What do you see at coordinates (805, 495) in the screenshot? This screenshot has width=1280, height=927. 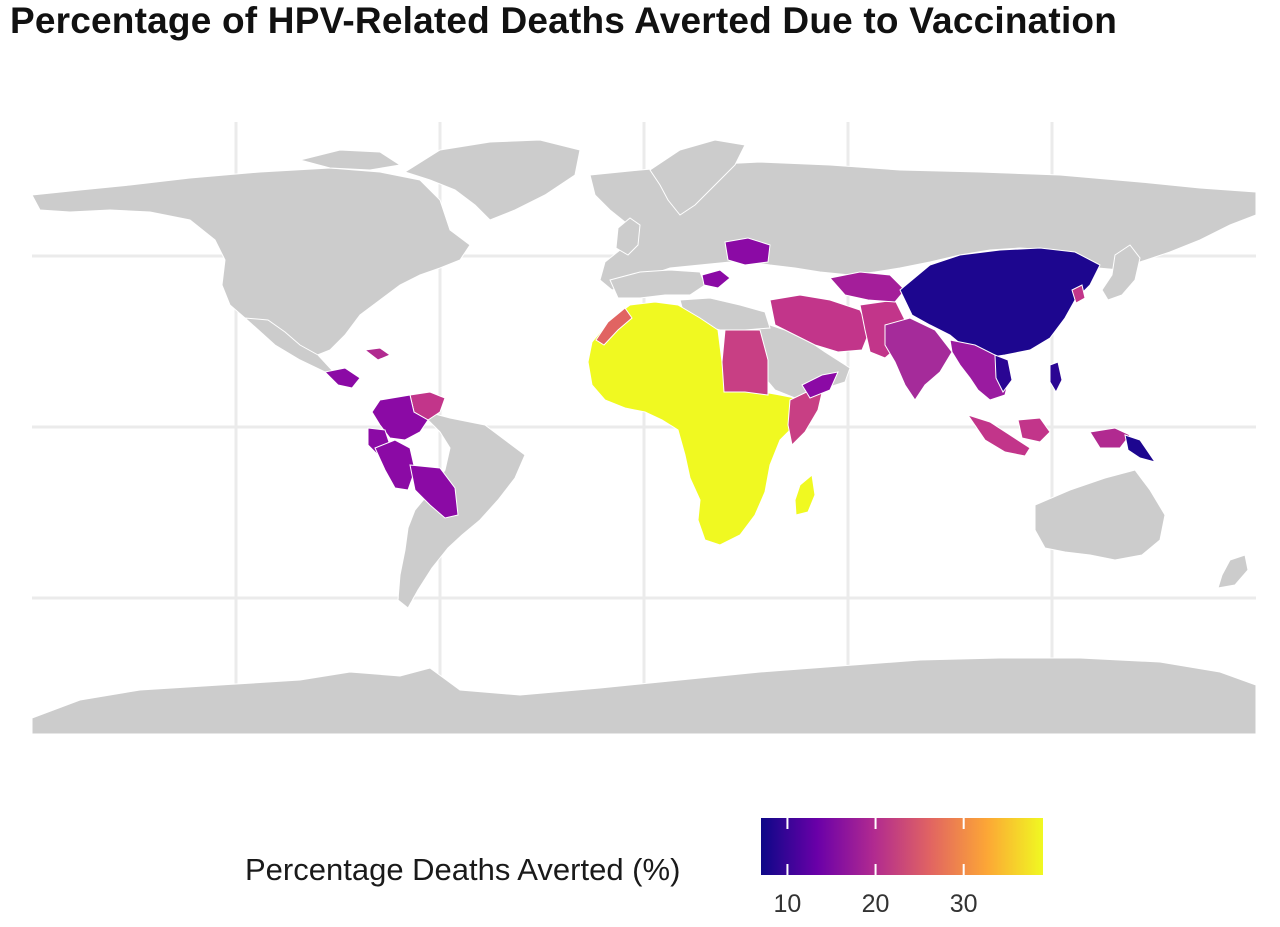 I see `madagascar` at bounding box center [805, 495].